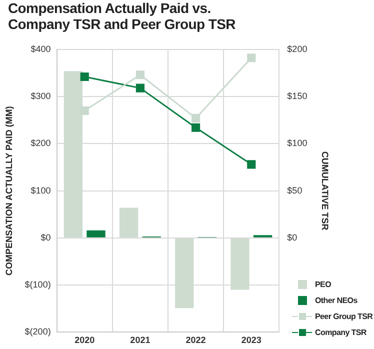  Describe the element at coordinates (40, 143) in the screenshot. I see `y-tick-label: $200` at that location.